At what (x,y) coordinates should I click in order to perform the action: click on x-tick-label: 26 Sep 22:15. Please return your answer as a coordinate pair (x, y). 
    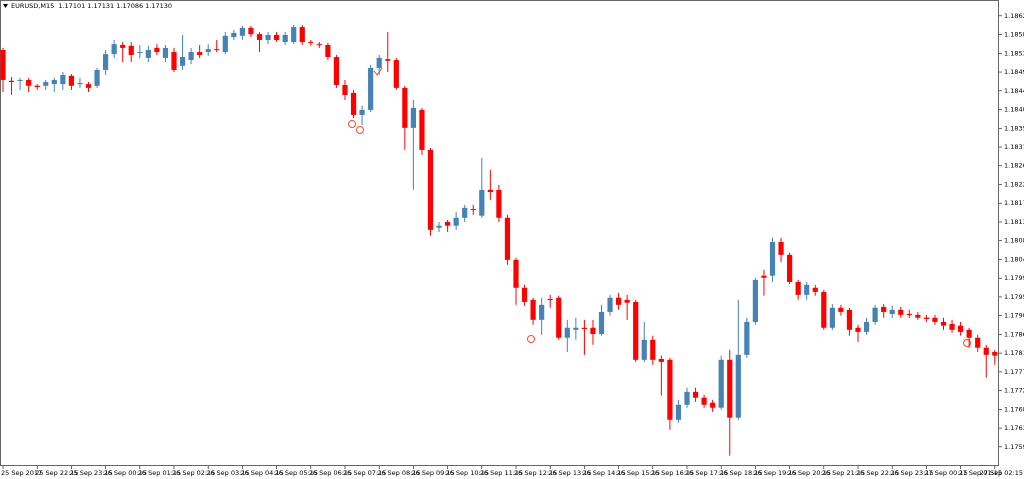
    Looking at the image, I should click on (877, 473).